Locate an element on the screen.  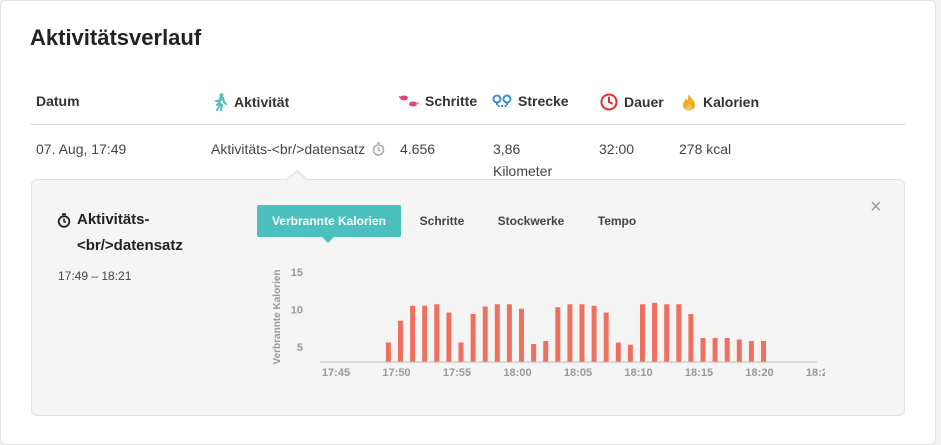
x-tick-label: 18:20 is located at coordinates (759, 373).